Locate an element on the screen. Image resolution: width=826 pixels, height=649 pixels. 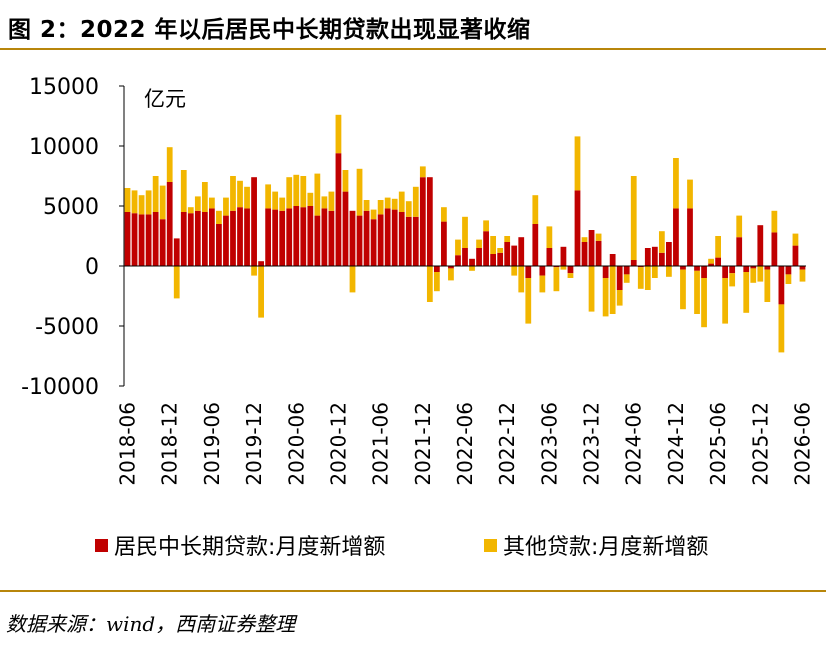
x-tick-label: 2018-06 is located at coordinates (128, 444).